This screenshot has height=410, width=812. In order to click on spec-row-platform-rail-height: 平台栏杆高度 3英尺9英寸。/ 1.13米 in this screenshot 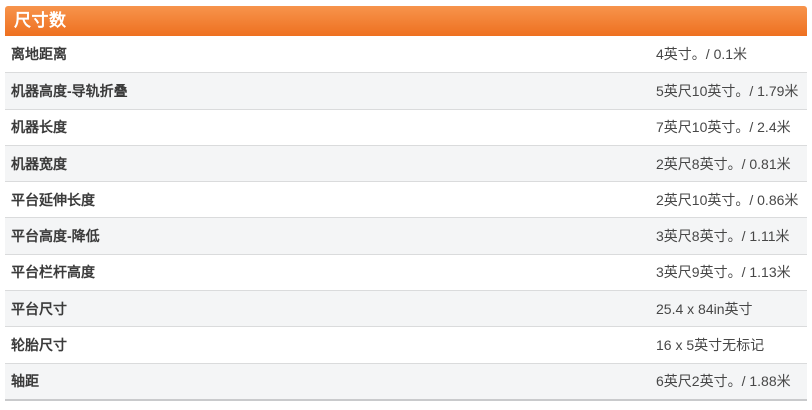, I will do `click(406, 272)`.